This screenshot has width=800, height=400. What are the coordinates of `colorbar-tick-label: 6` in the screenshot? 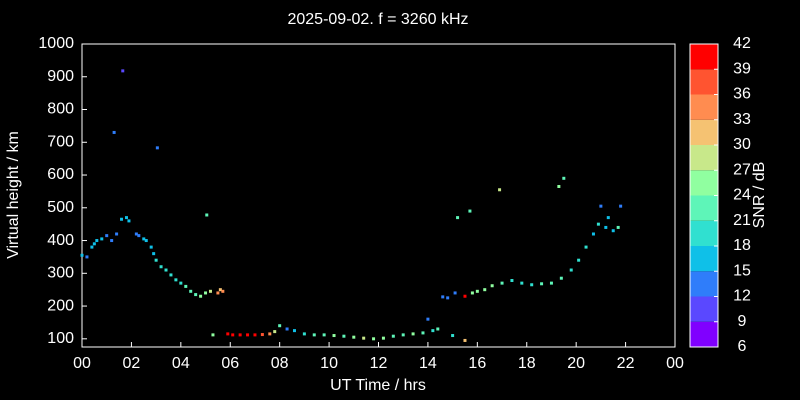 It's located at (742, 346).